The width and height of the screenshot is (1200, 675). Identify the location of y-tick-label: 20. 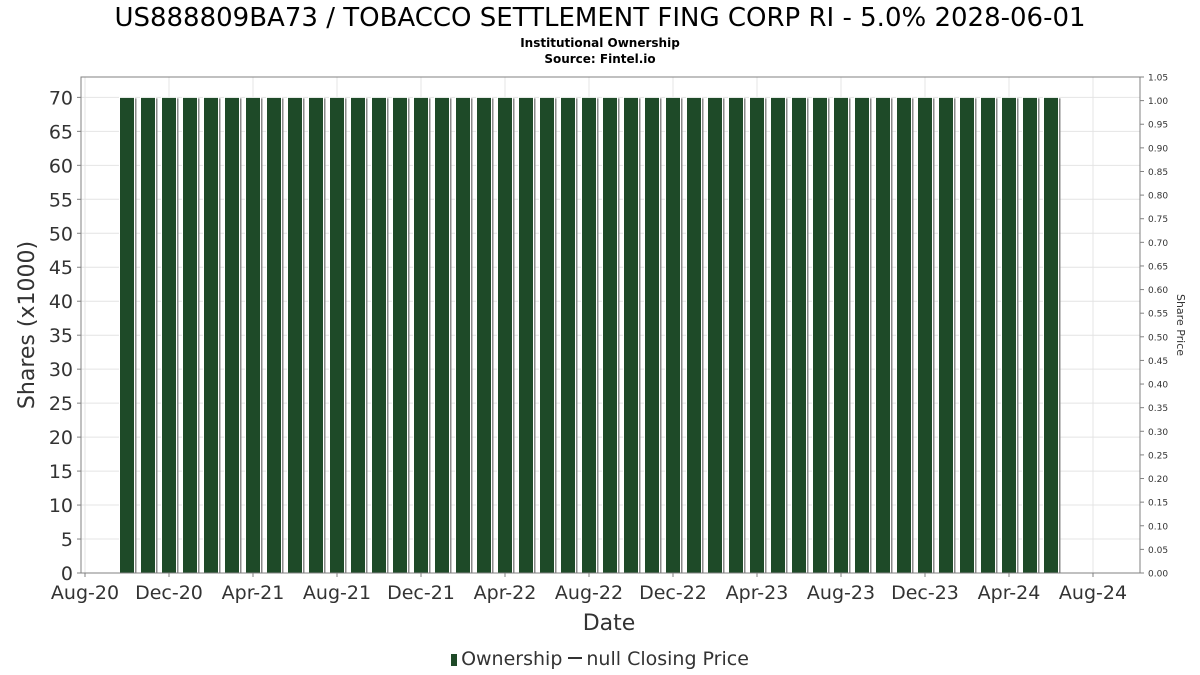
(61, 438).